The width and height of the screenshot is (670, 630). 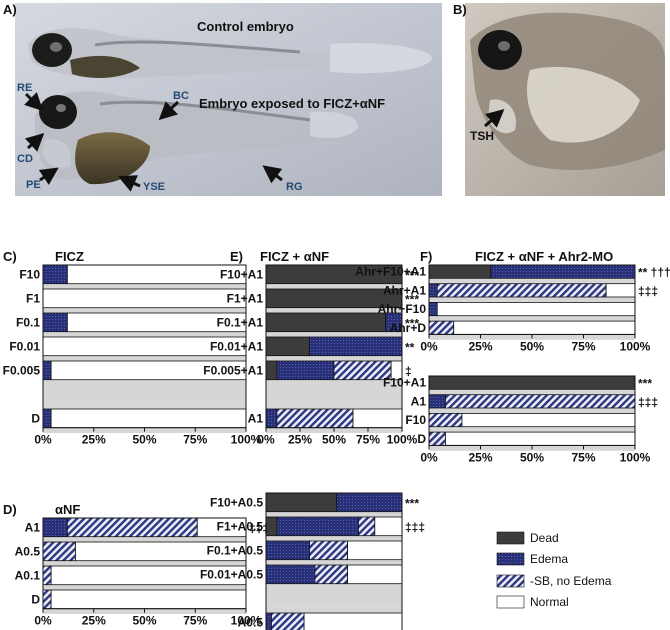 What do you see at coordinates (251, 622) in the screenshot?
I see `category-label: A0.5` at bounding box center [251, 622].